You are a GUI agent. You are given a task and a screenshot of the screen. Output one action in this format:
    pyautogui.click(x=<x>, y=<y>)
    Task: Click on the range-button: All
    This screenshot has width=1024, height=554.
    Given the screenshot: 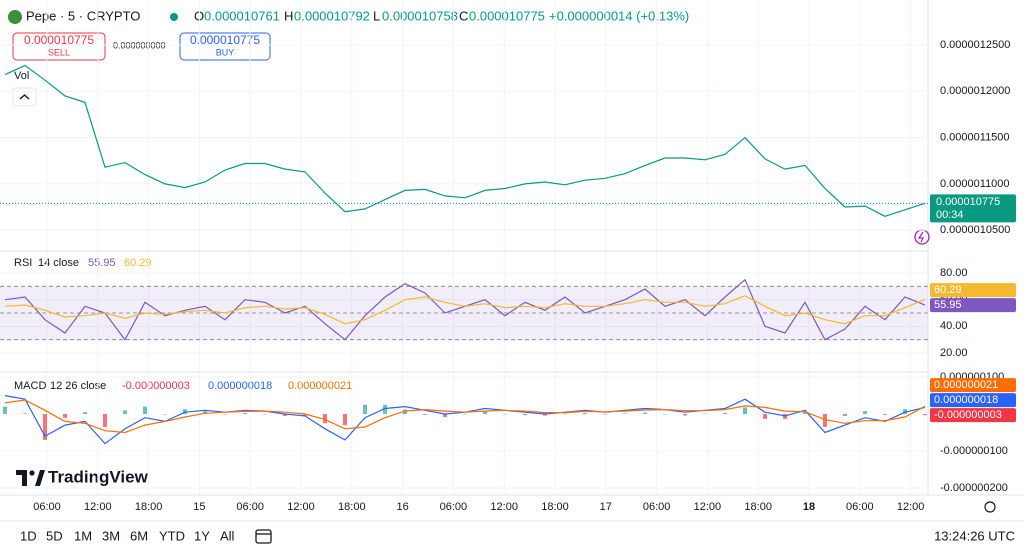 What is the action you would take?
    pyautogui.click(x=227, y=535)
    